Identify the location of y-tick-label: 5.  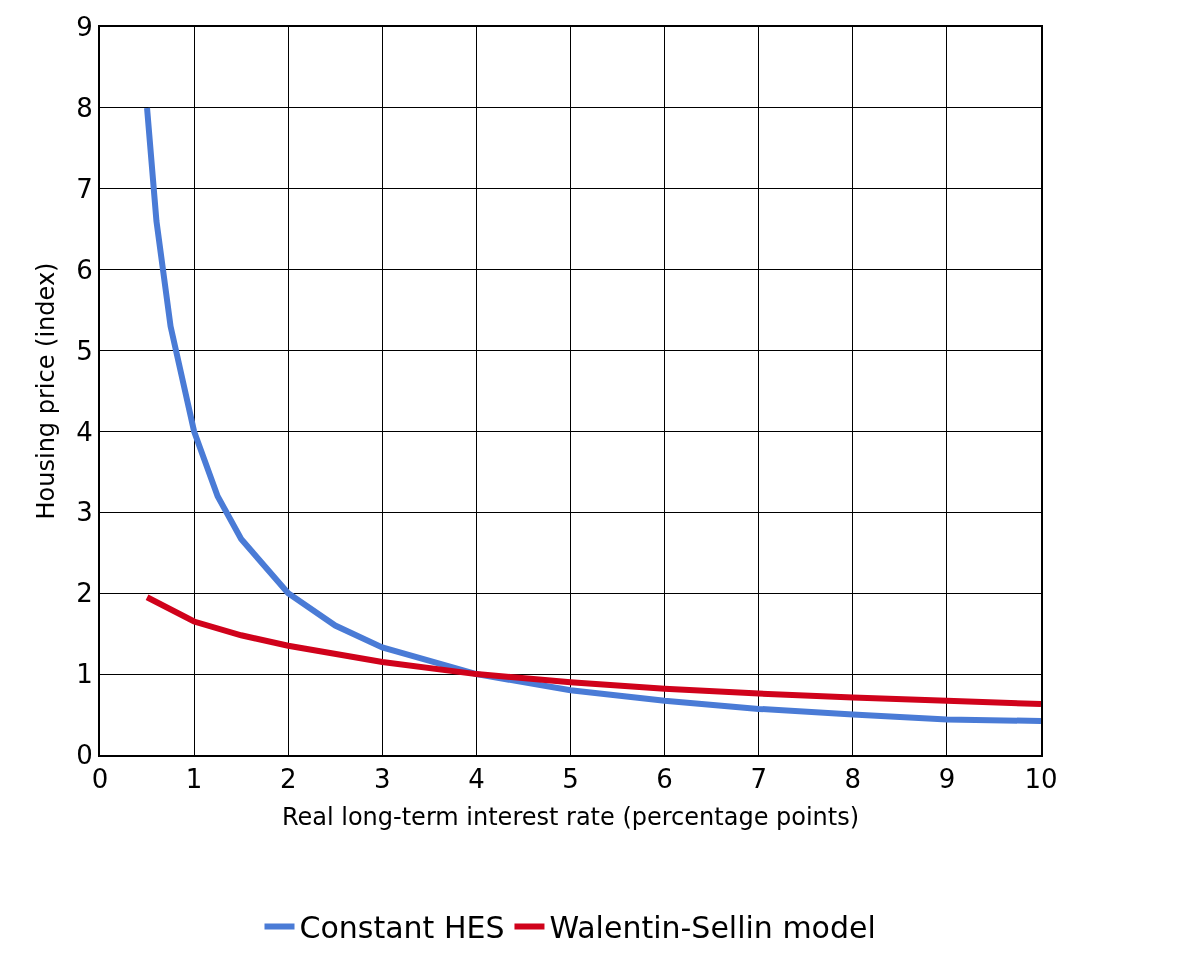
(84, 350).